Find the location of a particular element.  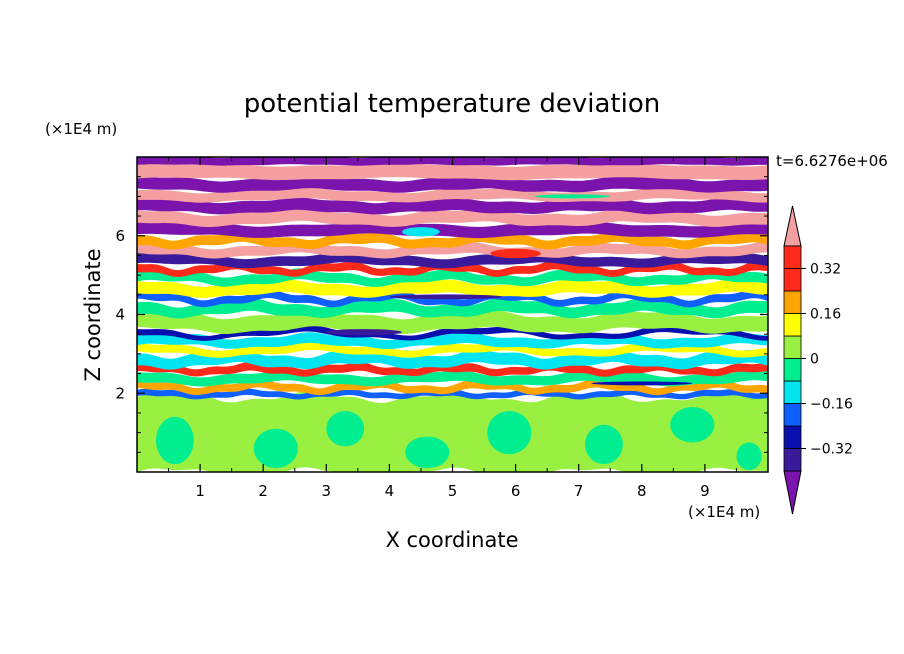

time-label: t=6.6276e+06 is located at coordinates (832, 161).